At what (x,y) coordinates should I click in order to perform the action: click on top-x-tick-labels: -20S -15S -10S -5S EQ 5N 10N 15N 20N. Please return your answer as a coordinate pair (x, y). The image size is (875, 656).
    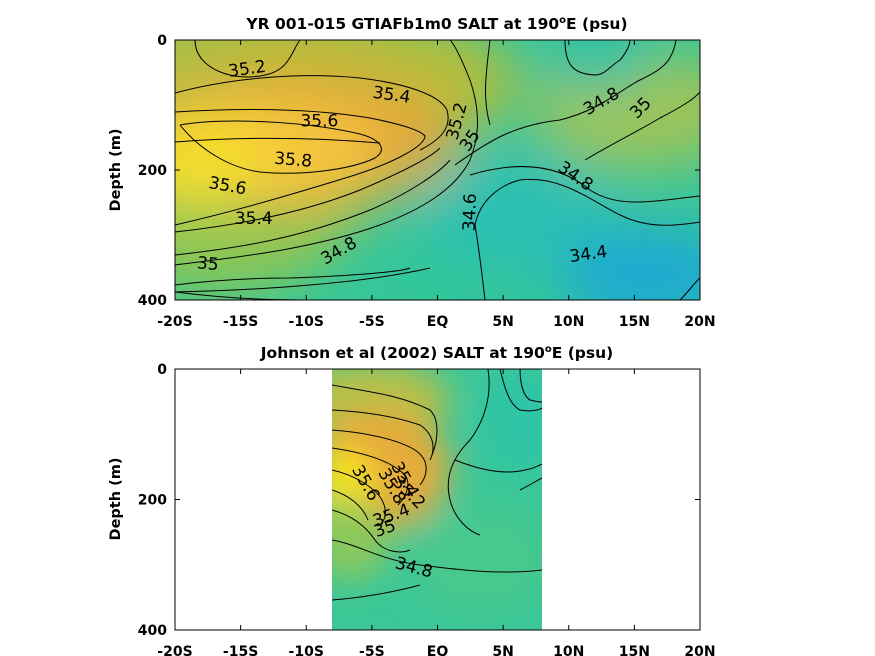
    Looking at the image, I should click on (436, 322).